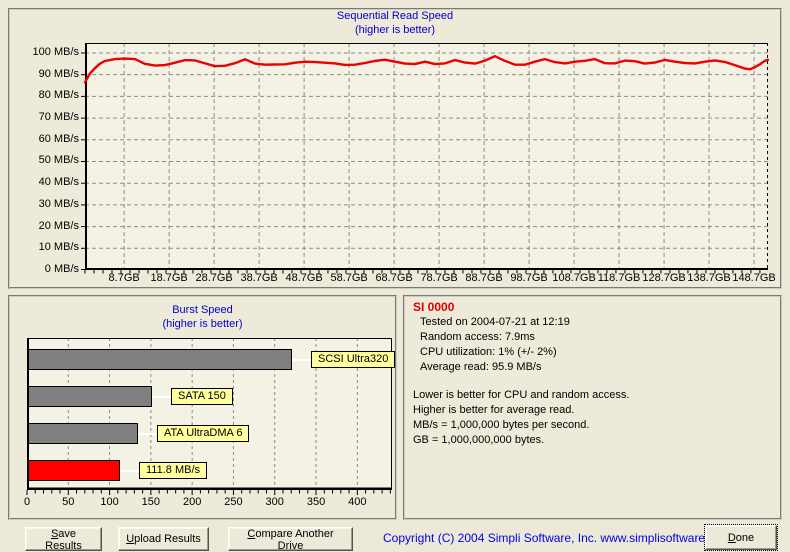 This screenshot has width=790, height=552. Describe the element at coordinates (202, 324) in the screenshot. I see `burst-chart-subtitle: (higher is better)` at that location.